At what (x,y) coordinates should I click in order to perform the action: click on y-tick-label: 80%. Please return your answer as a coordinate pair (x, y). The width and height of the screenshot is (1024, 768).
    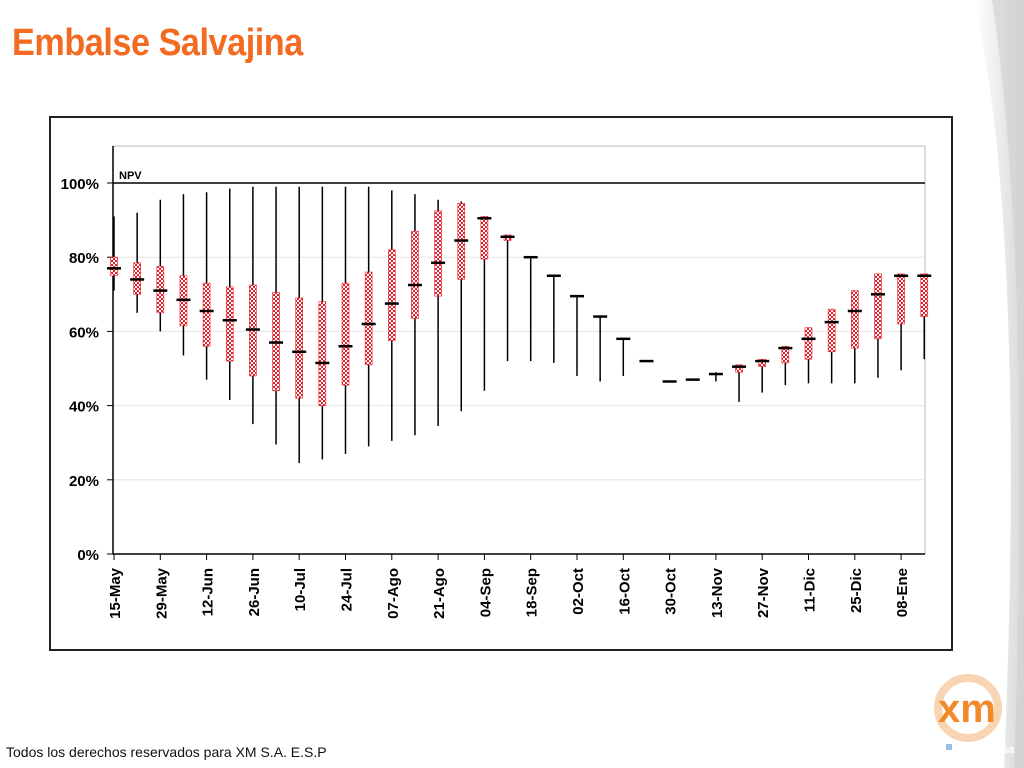
    Looking at the image, I should click on (84, 258).